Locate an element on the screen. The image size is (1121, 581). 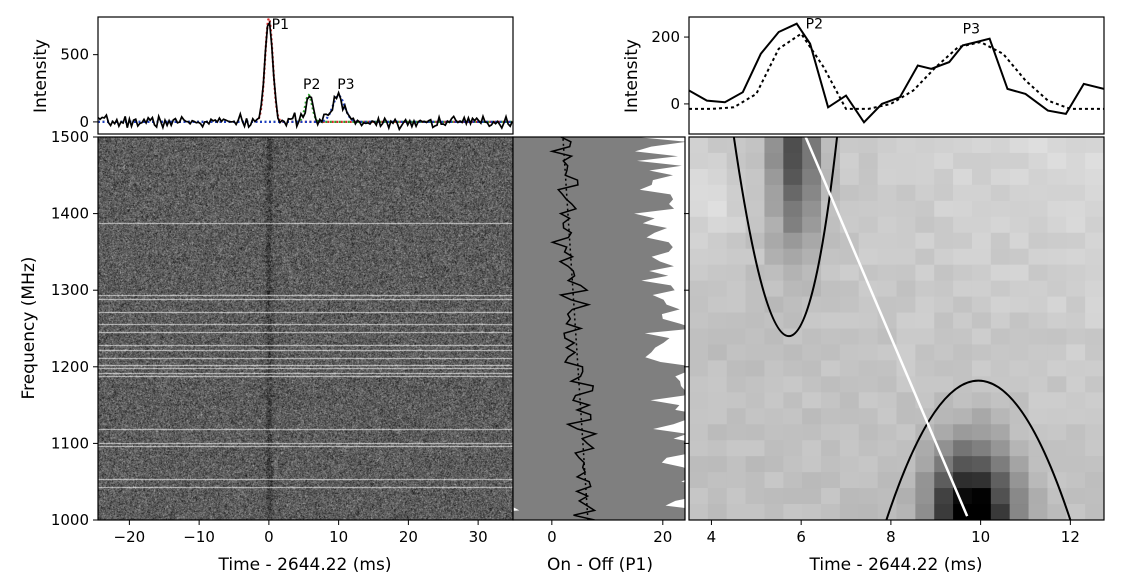
on-off-error-band is located at coordinates (599, 328).